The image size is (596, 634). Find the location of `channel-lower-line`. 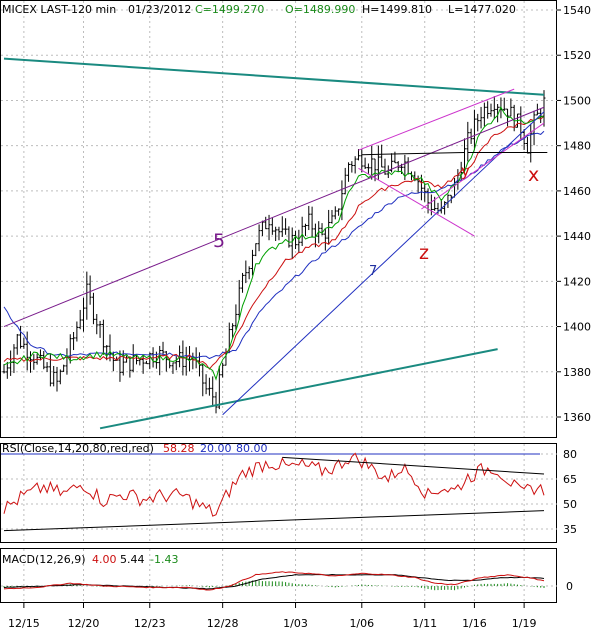

channel-lower-line is located at coordinates (483, 166).